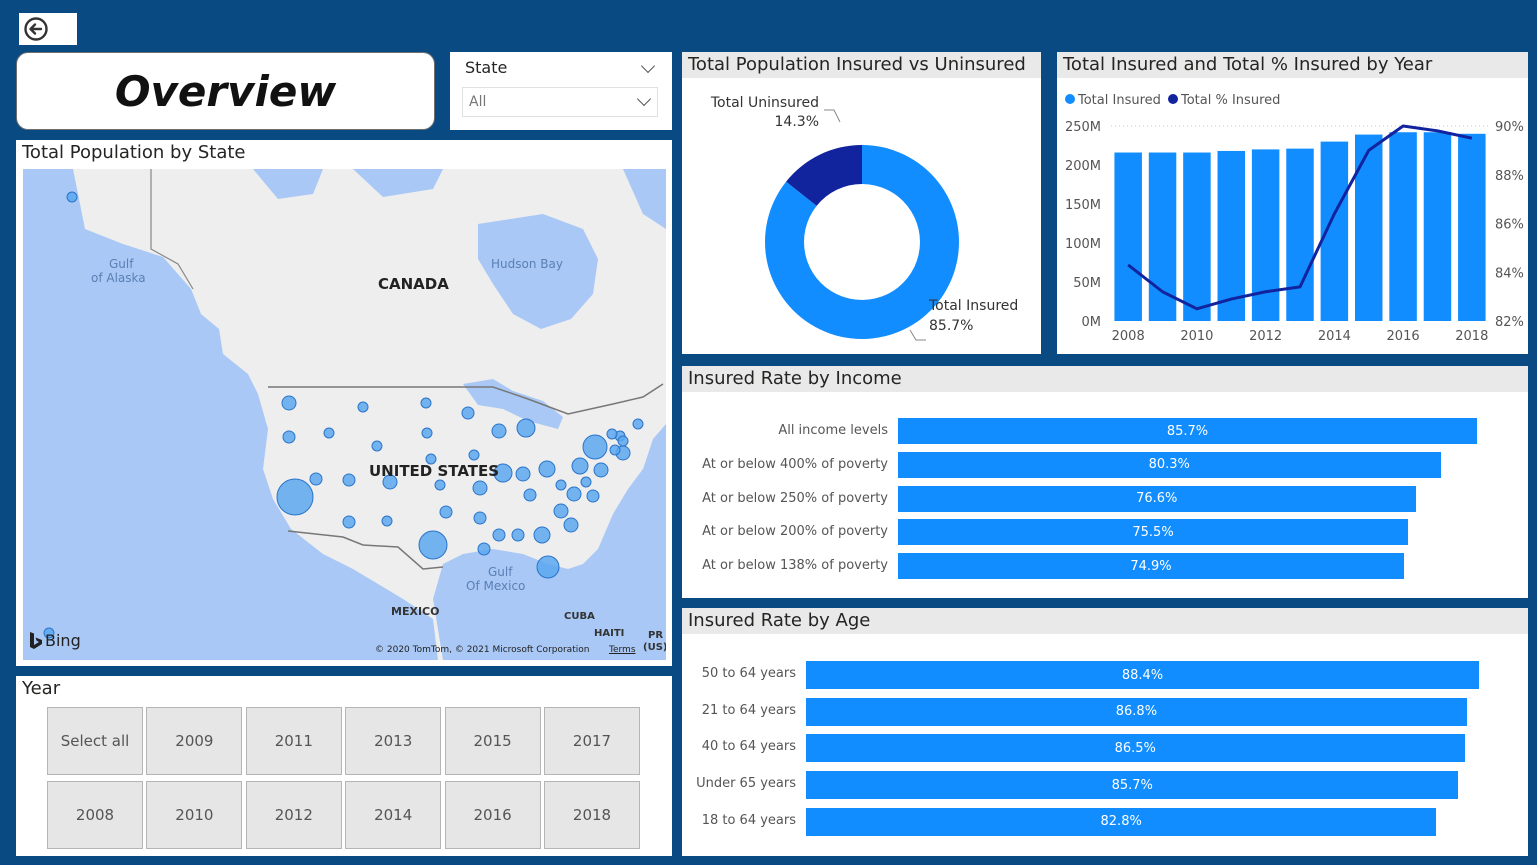 The image size is (1537, 865). Describe the element at coordinates (194, 741) in the screenshot. I see `year-option-2009: 2009` at that location.